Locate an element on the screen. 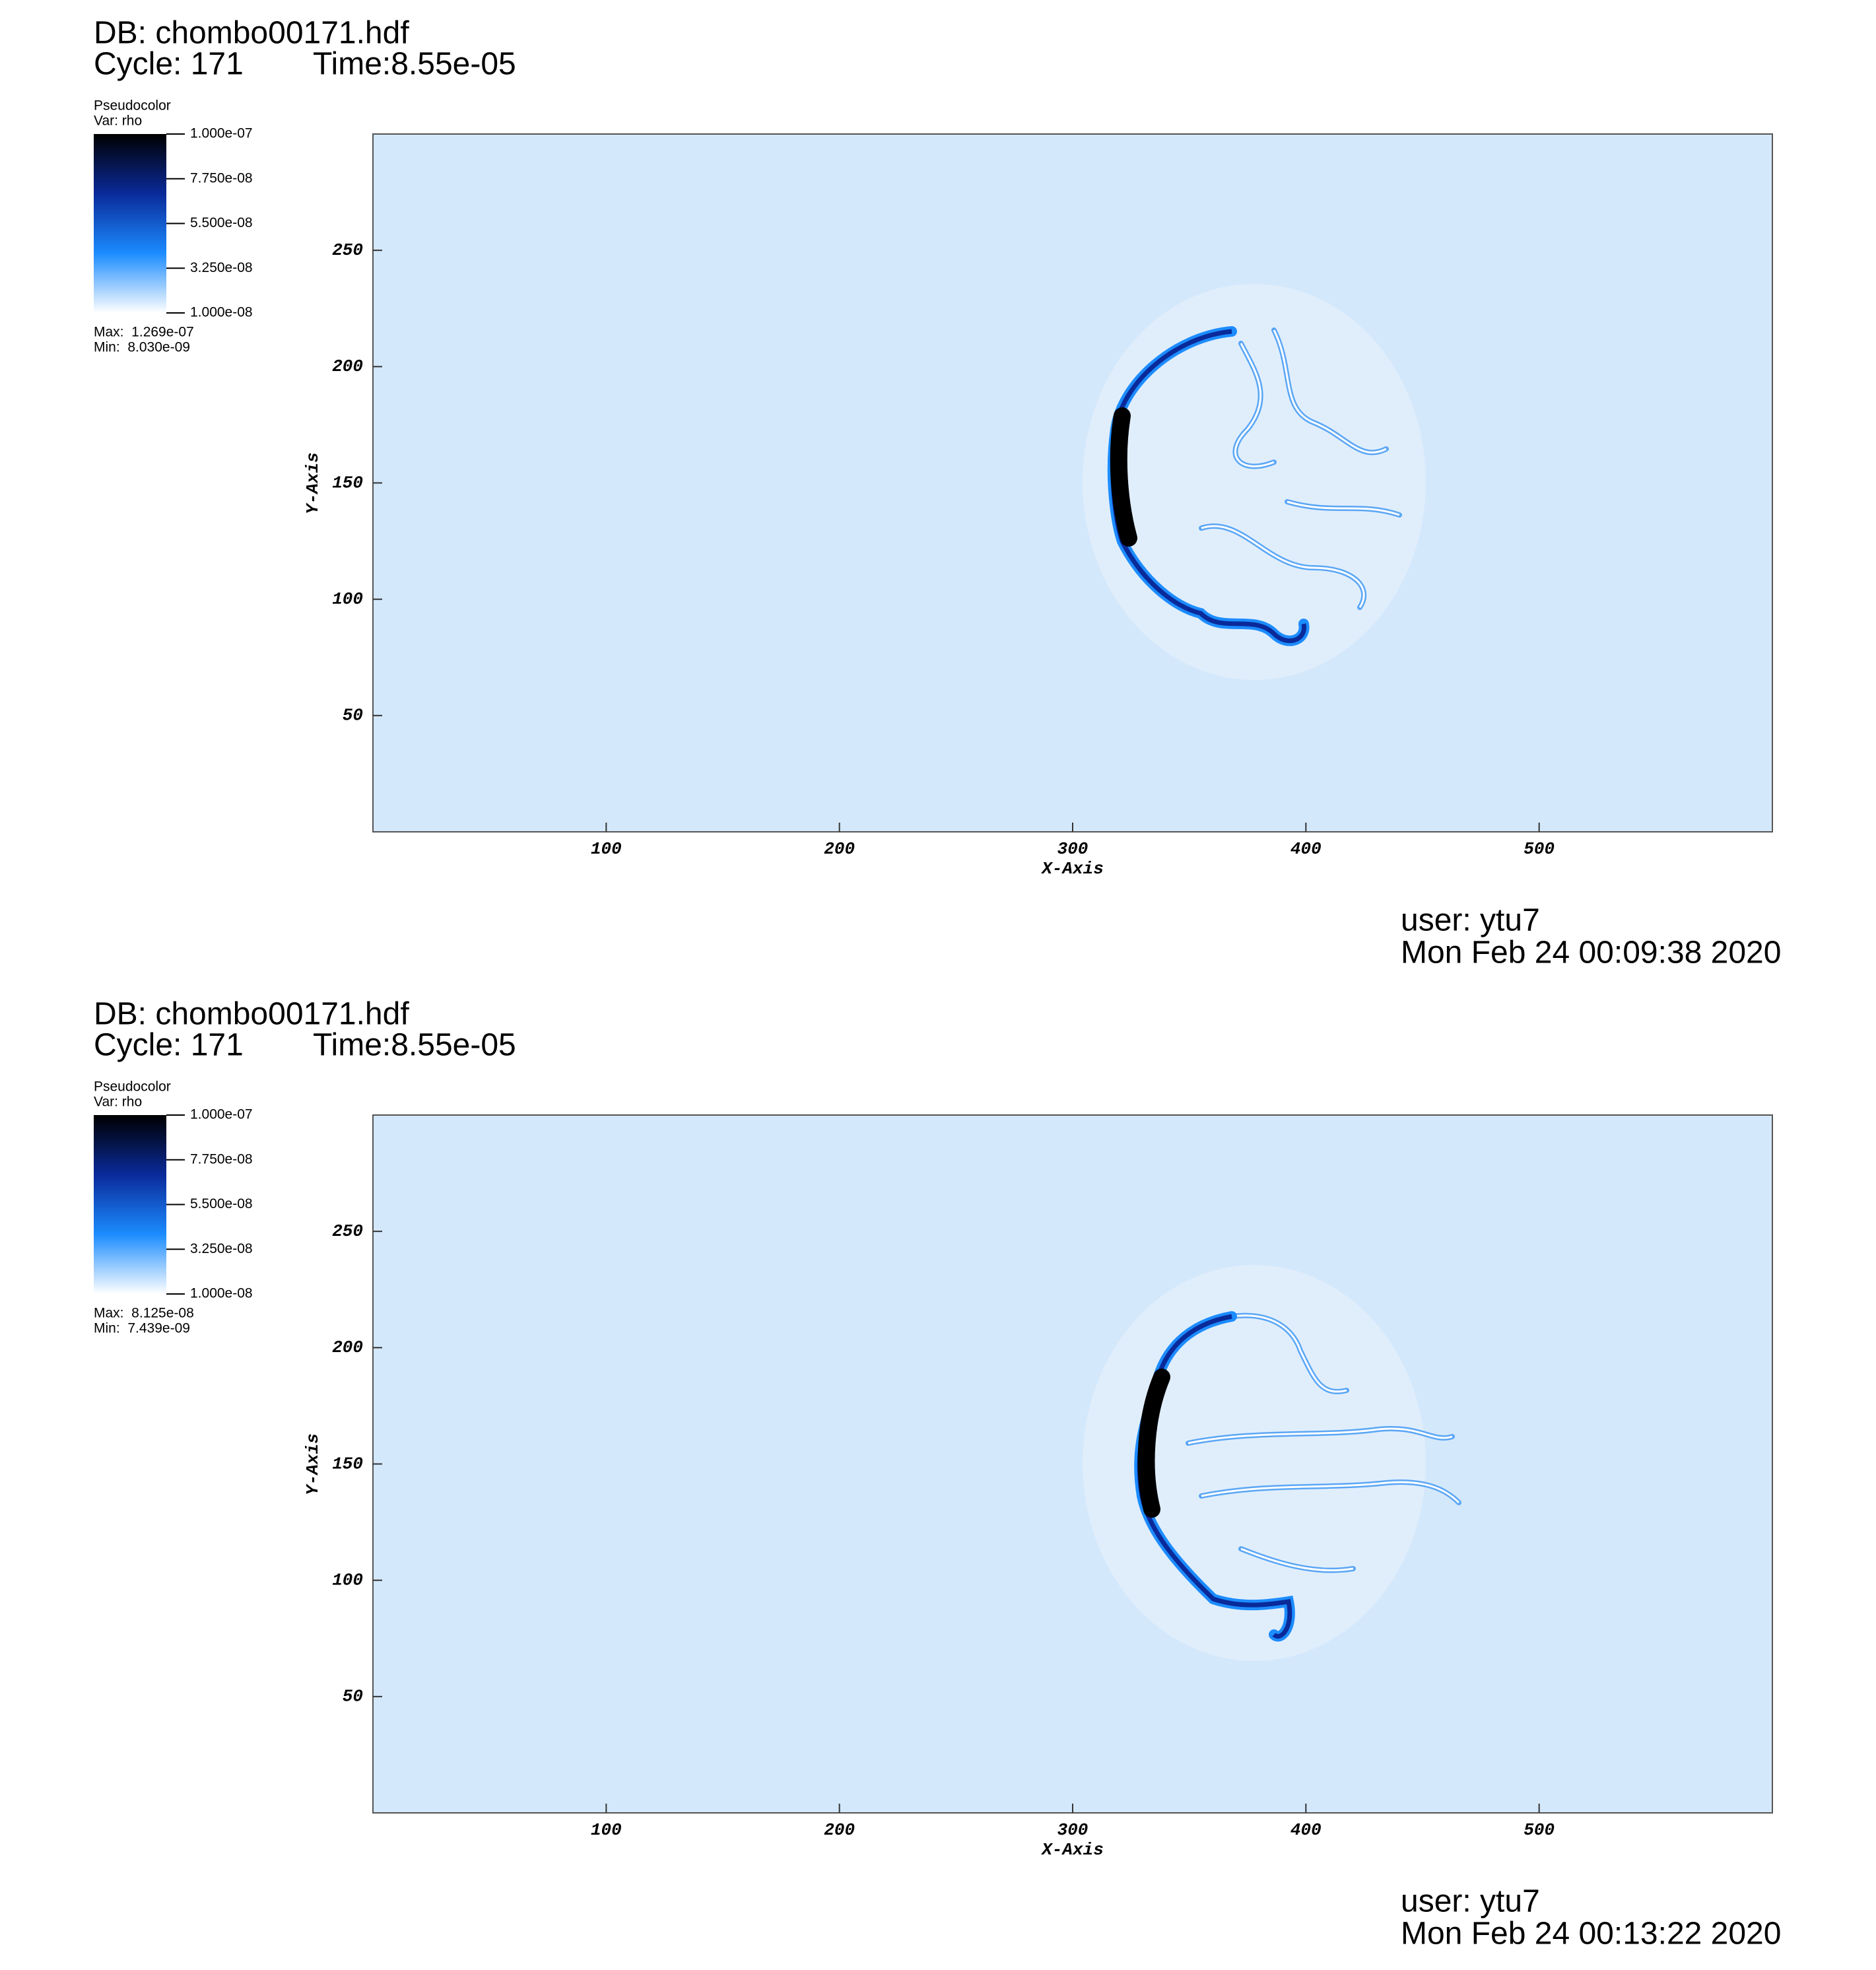 This screenshot has width=1876, height=1970. max: Max: 1.269e-07 is located at coordinates (144, 332).